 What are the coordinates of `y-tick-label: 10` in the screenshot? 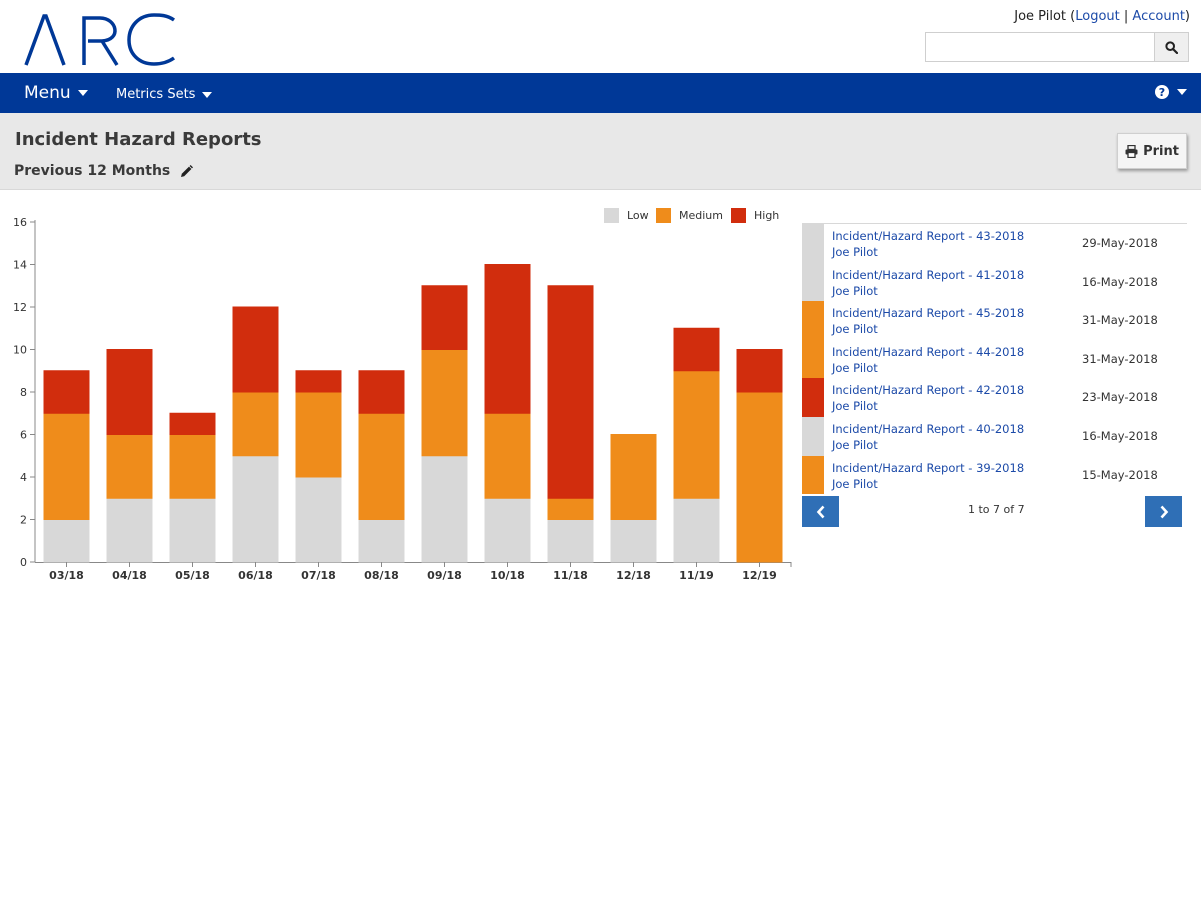 It's located at (20, 350).